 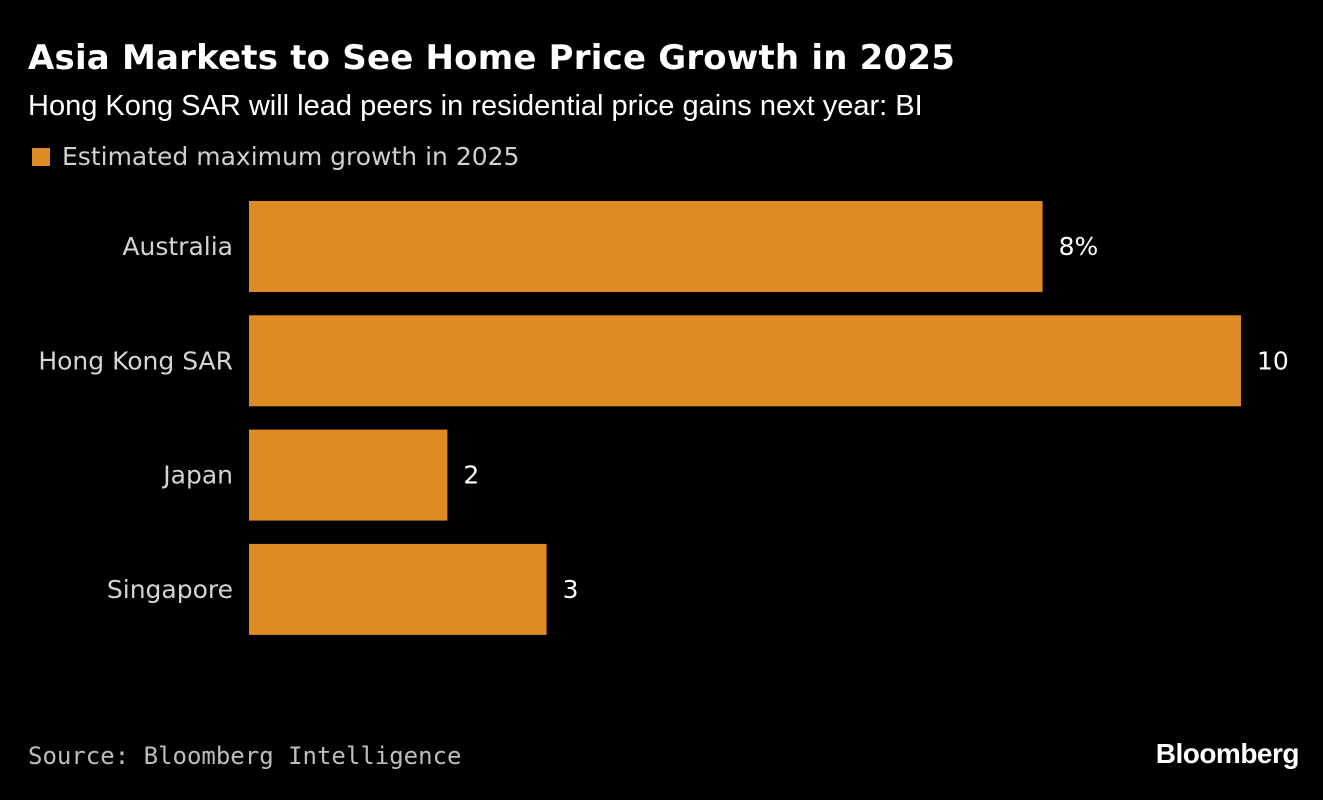 I want to click on value-label: 10, so click(x=1273, y=360).